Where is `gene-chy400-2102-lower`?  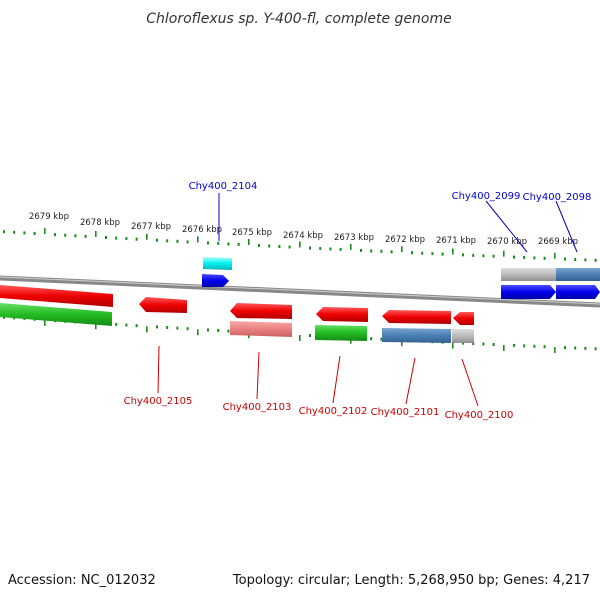 gene-chy400-2102-lower is located at coordinates (341, 333).